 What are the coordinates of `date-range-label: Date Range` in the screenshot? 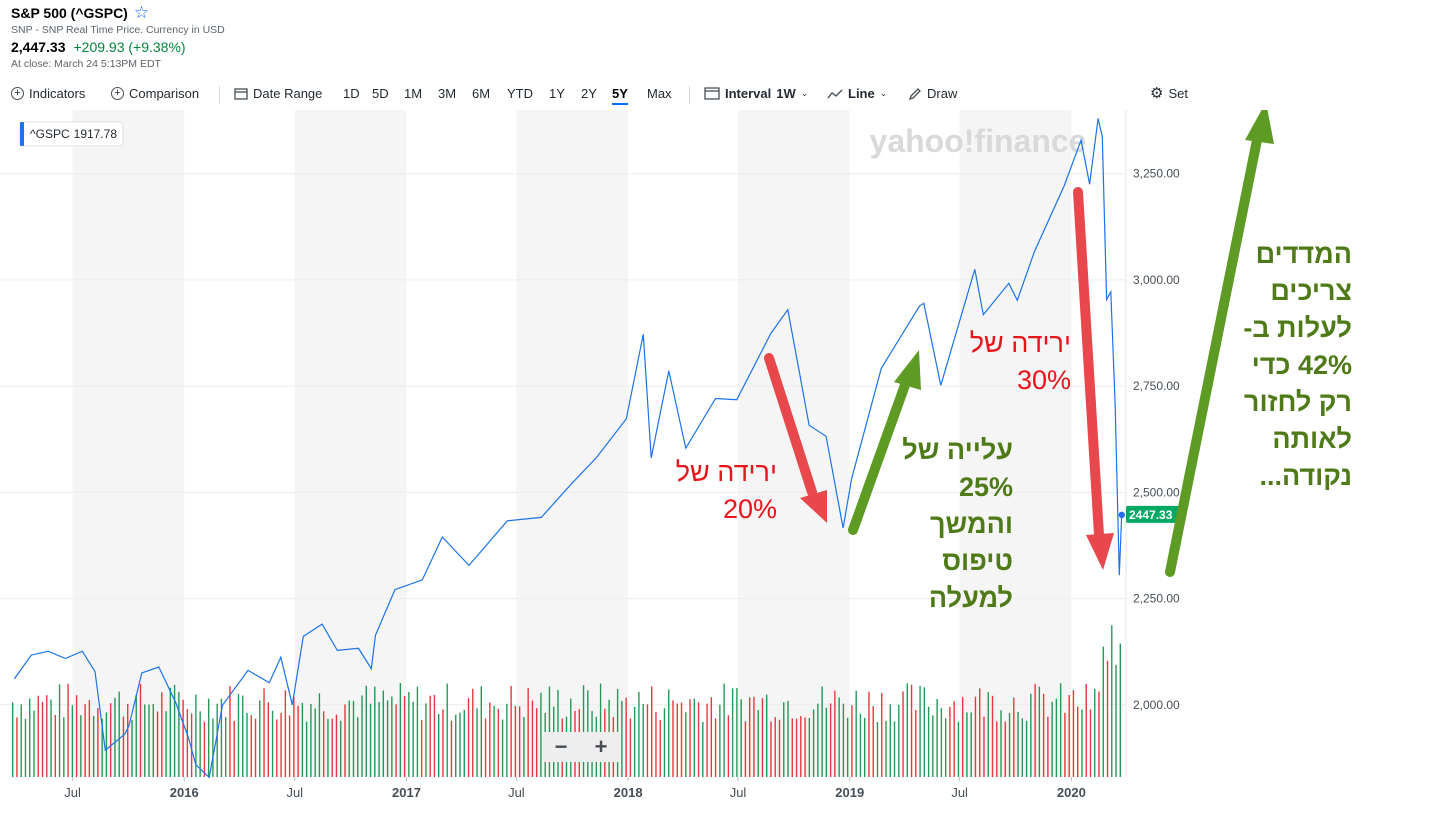 It's located at (288, 93).